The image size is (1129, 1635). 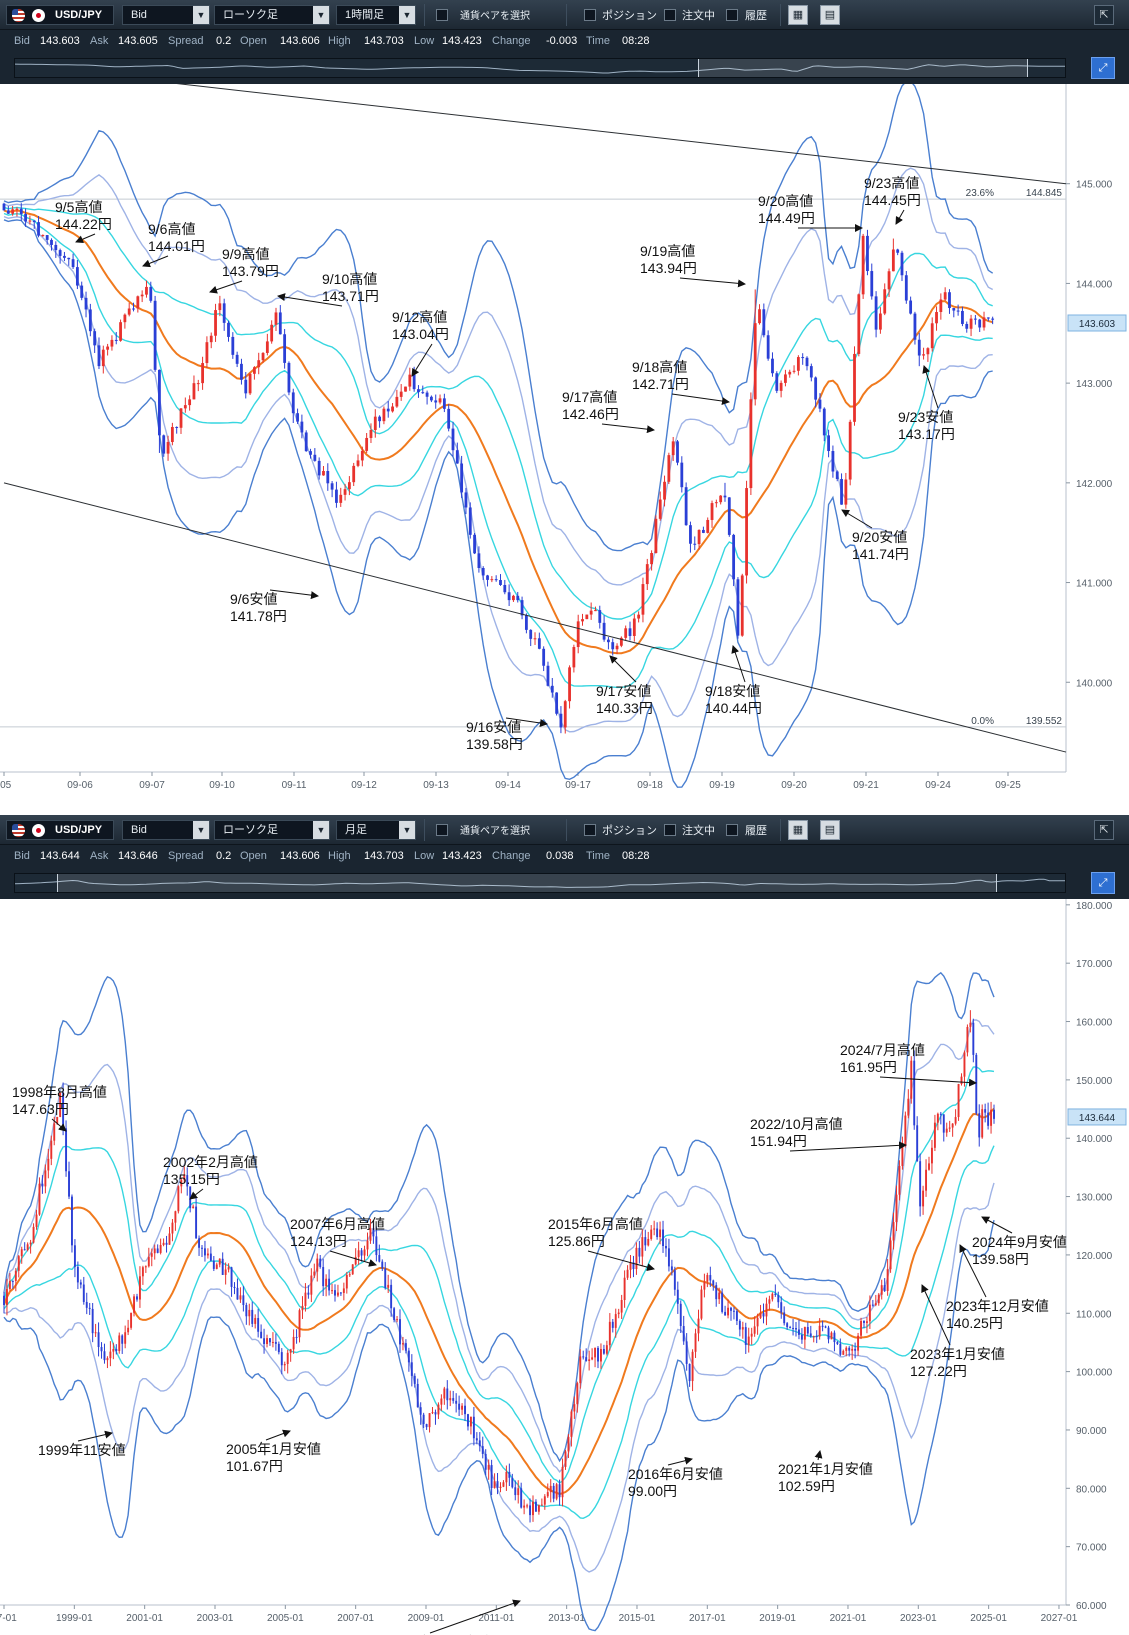 I want to click on bid-value: 143.603, so click(x=60, y=41).